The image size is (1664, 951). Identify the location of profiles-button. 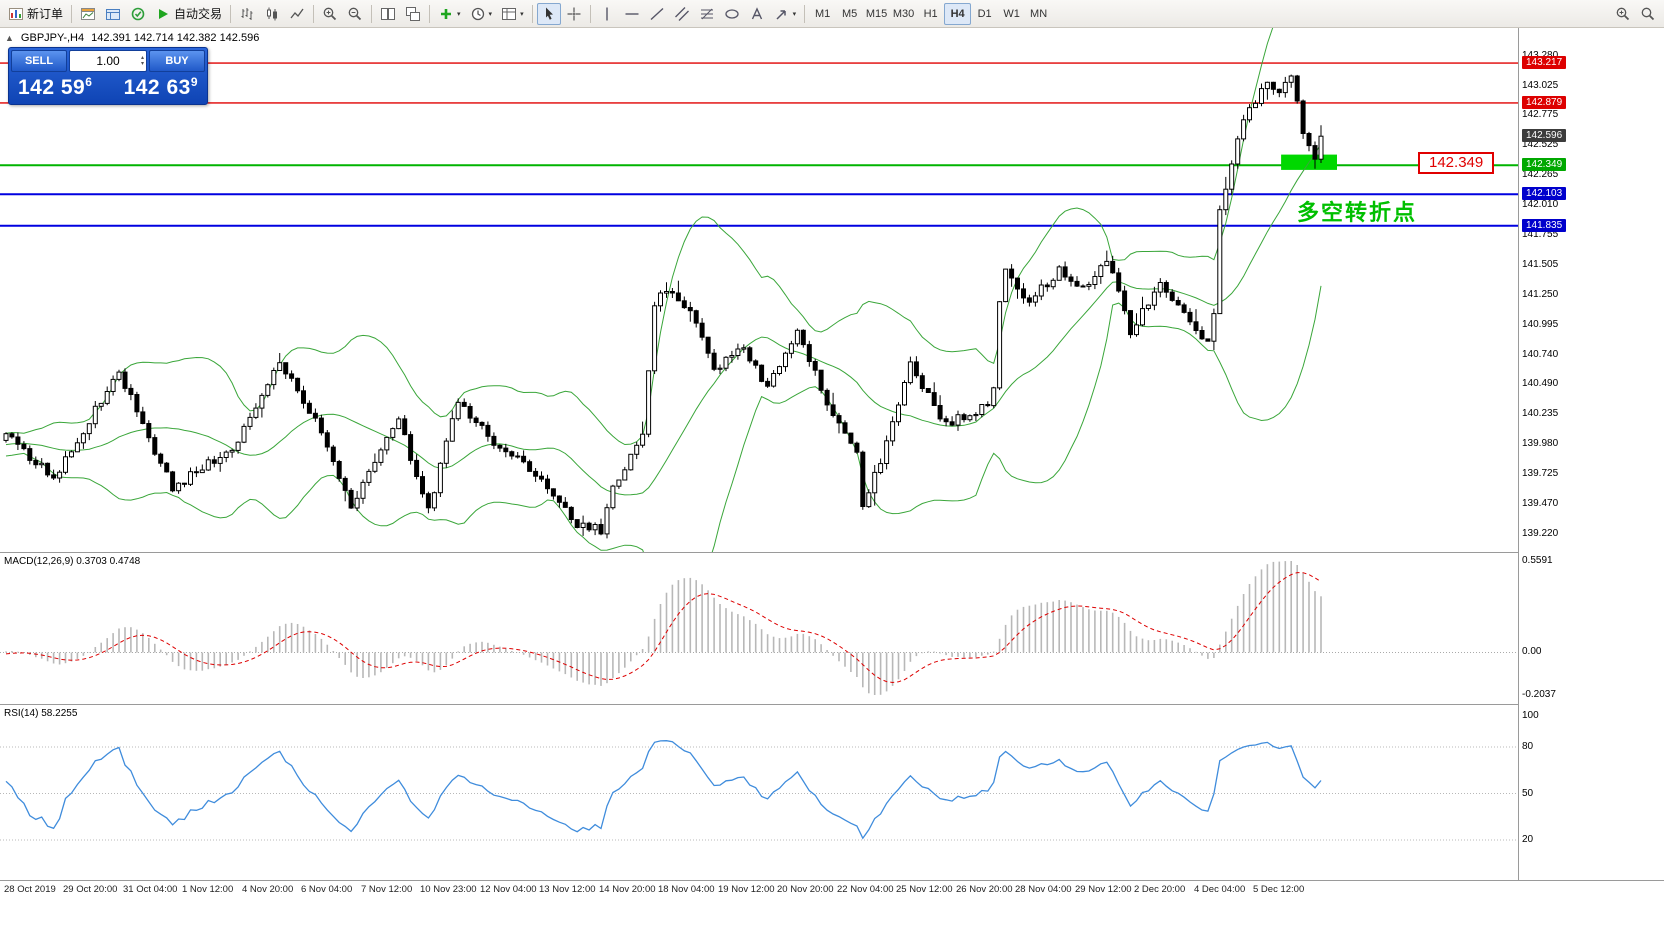
(113, 14).